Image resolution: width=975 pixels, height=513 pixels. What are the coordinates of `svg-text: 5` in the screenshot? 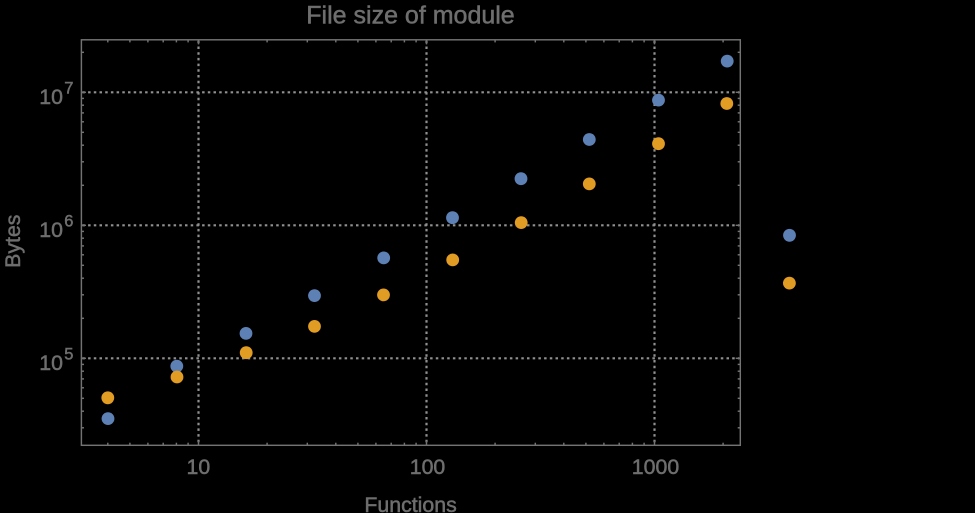 It's located at (68, 355).